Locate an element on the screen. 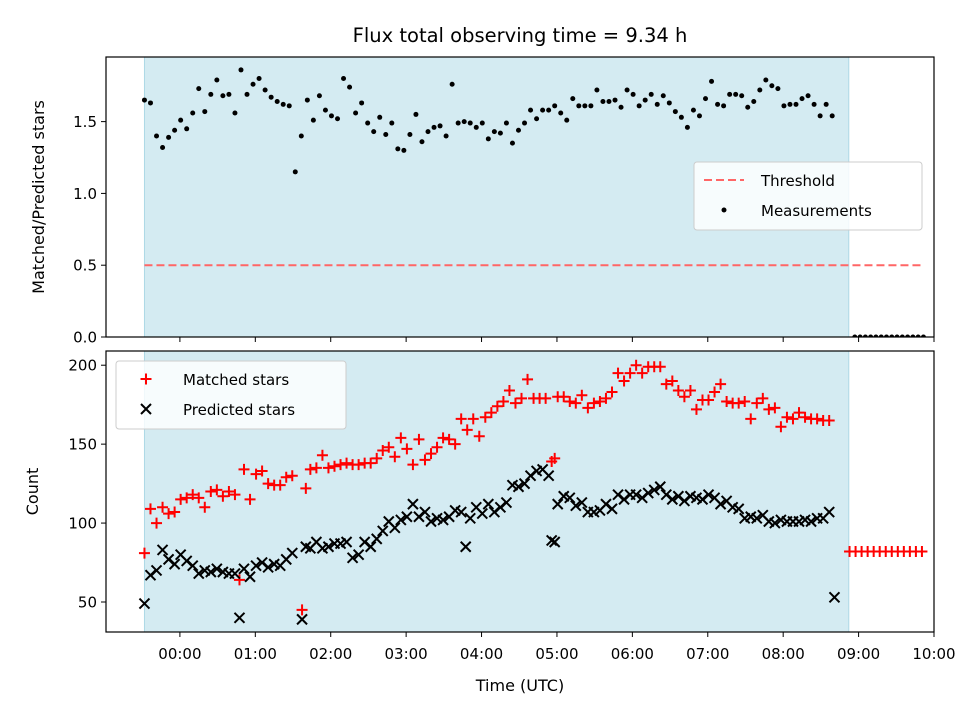 This screenshot has height=720, width=960. x-tick-label: 10:00 is located at coordinates (933, 654).